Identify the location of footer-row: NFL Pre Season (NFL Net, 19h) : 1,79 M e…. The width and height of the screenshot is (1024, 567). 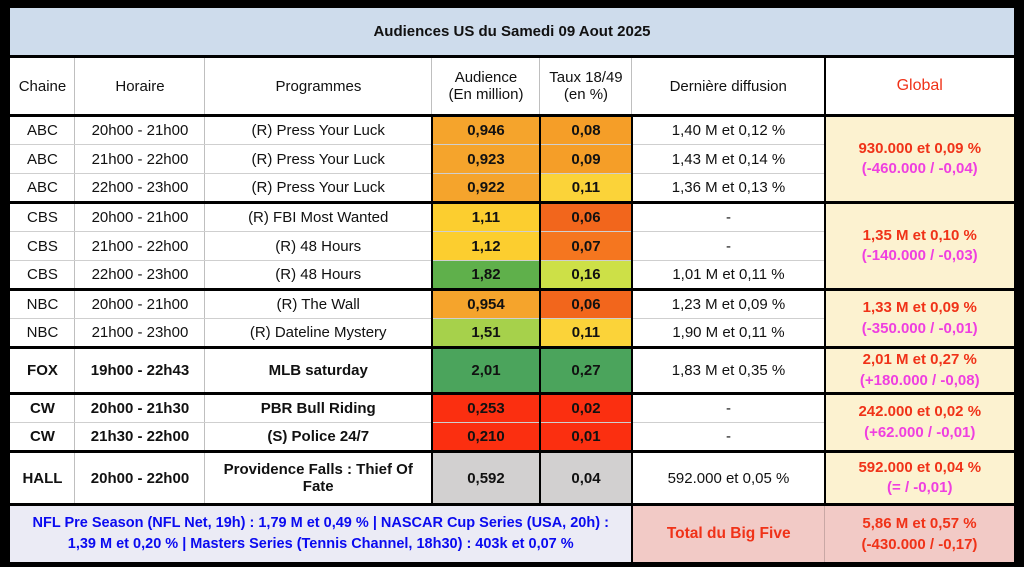
(512, 534).